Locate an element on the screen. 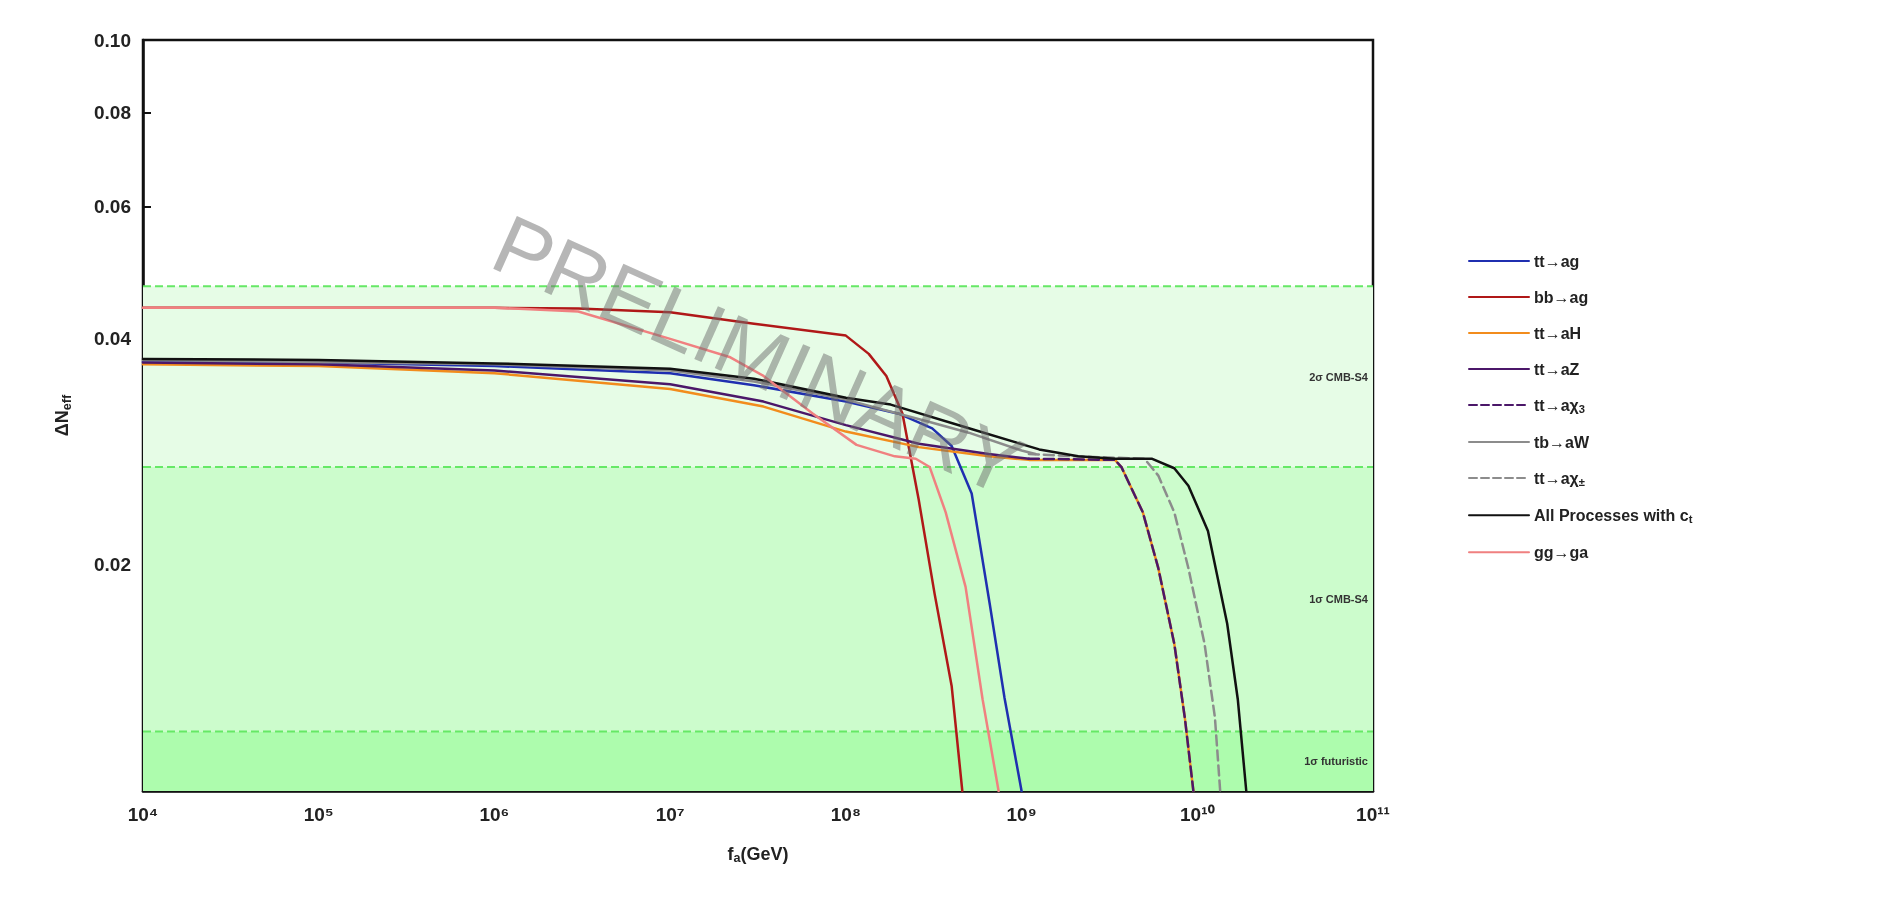 This screenshot has height=914, width=1885. band-label: 1σ futuristic is located at coordinates (1336, 761).